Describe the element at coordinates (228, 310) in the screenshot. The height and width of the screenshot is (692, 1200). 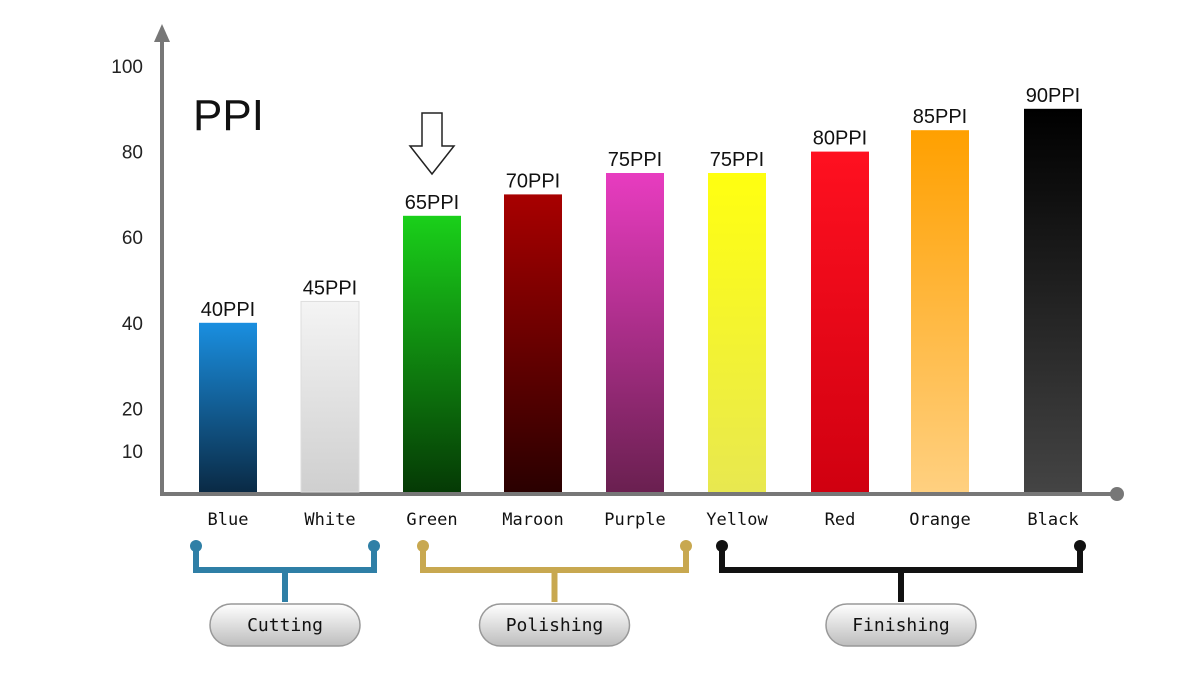
I see `data-label: 40PPI` at that location.